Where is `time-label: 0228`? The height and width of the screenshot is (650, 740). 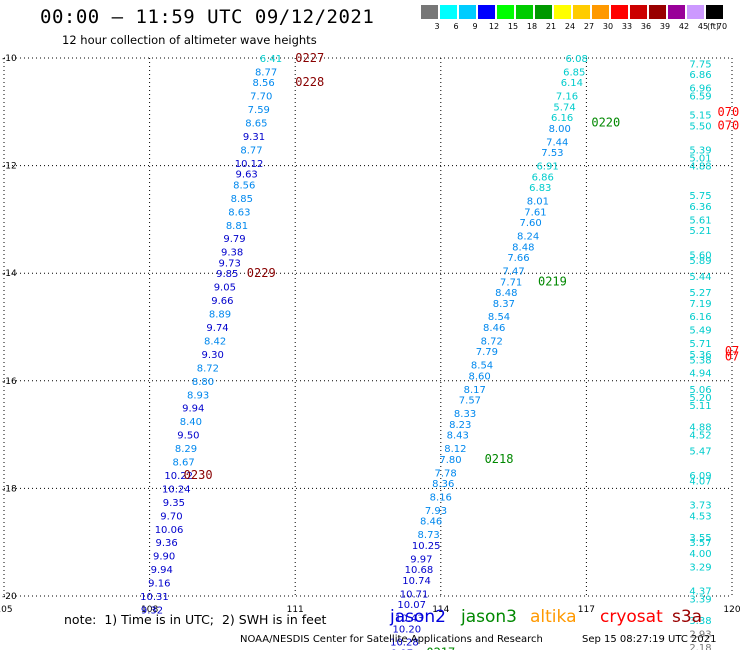 time-label: 0228 is located at coordinates (309, 82).